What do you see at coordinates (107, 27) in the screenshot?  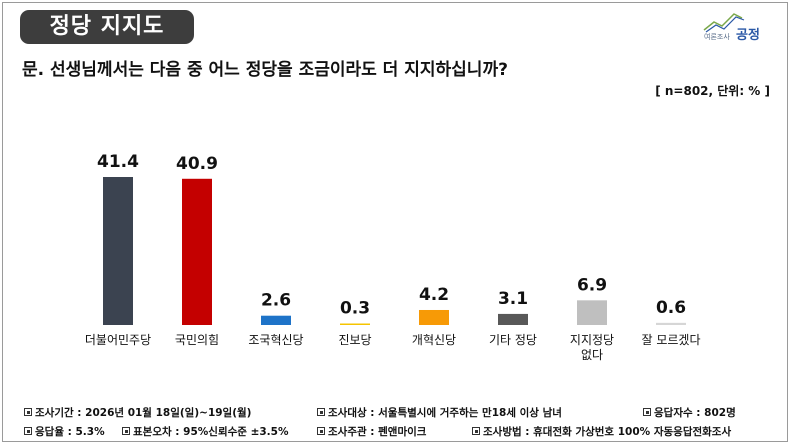 I see `page-title: 정당 지지도` at bounding box center [107, 27].